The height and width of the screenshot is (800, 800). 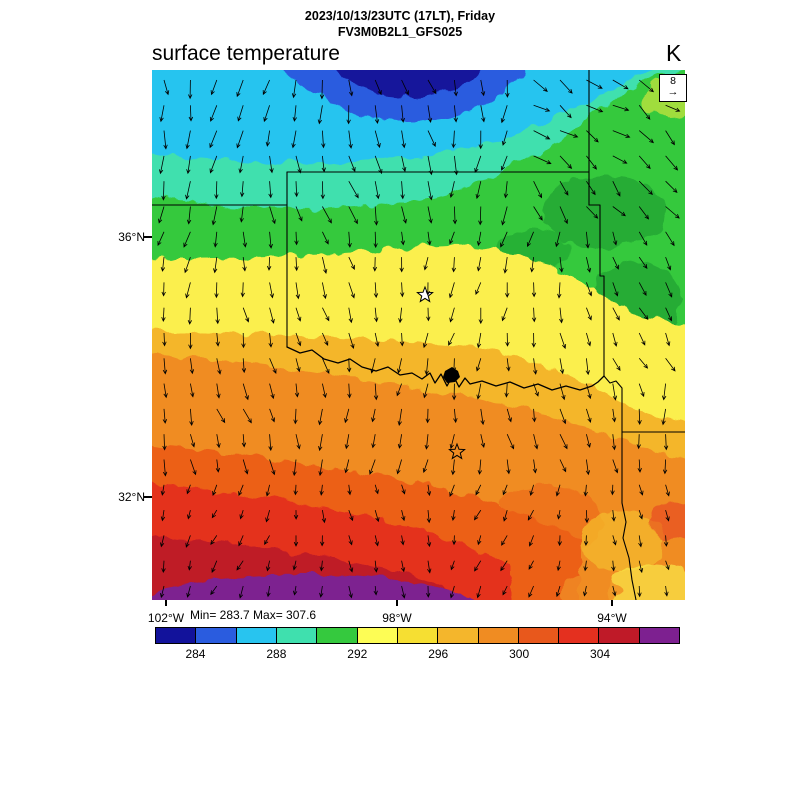 I want to click on colorbar, so click(x=417, y=635).